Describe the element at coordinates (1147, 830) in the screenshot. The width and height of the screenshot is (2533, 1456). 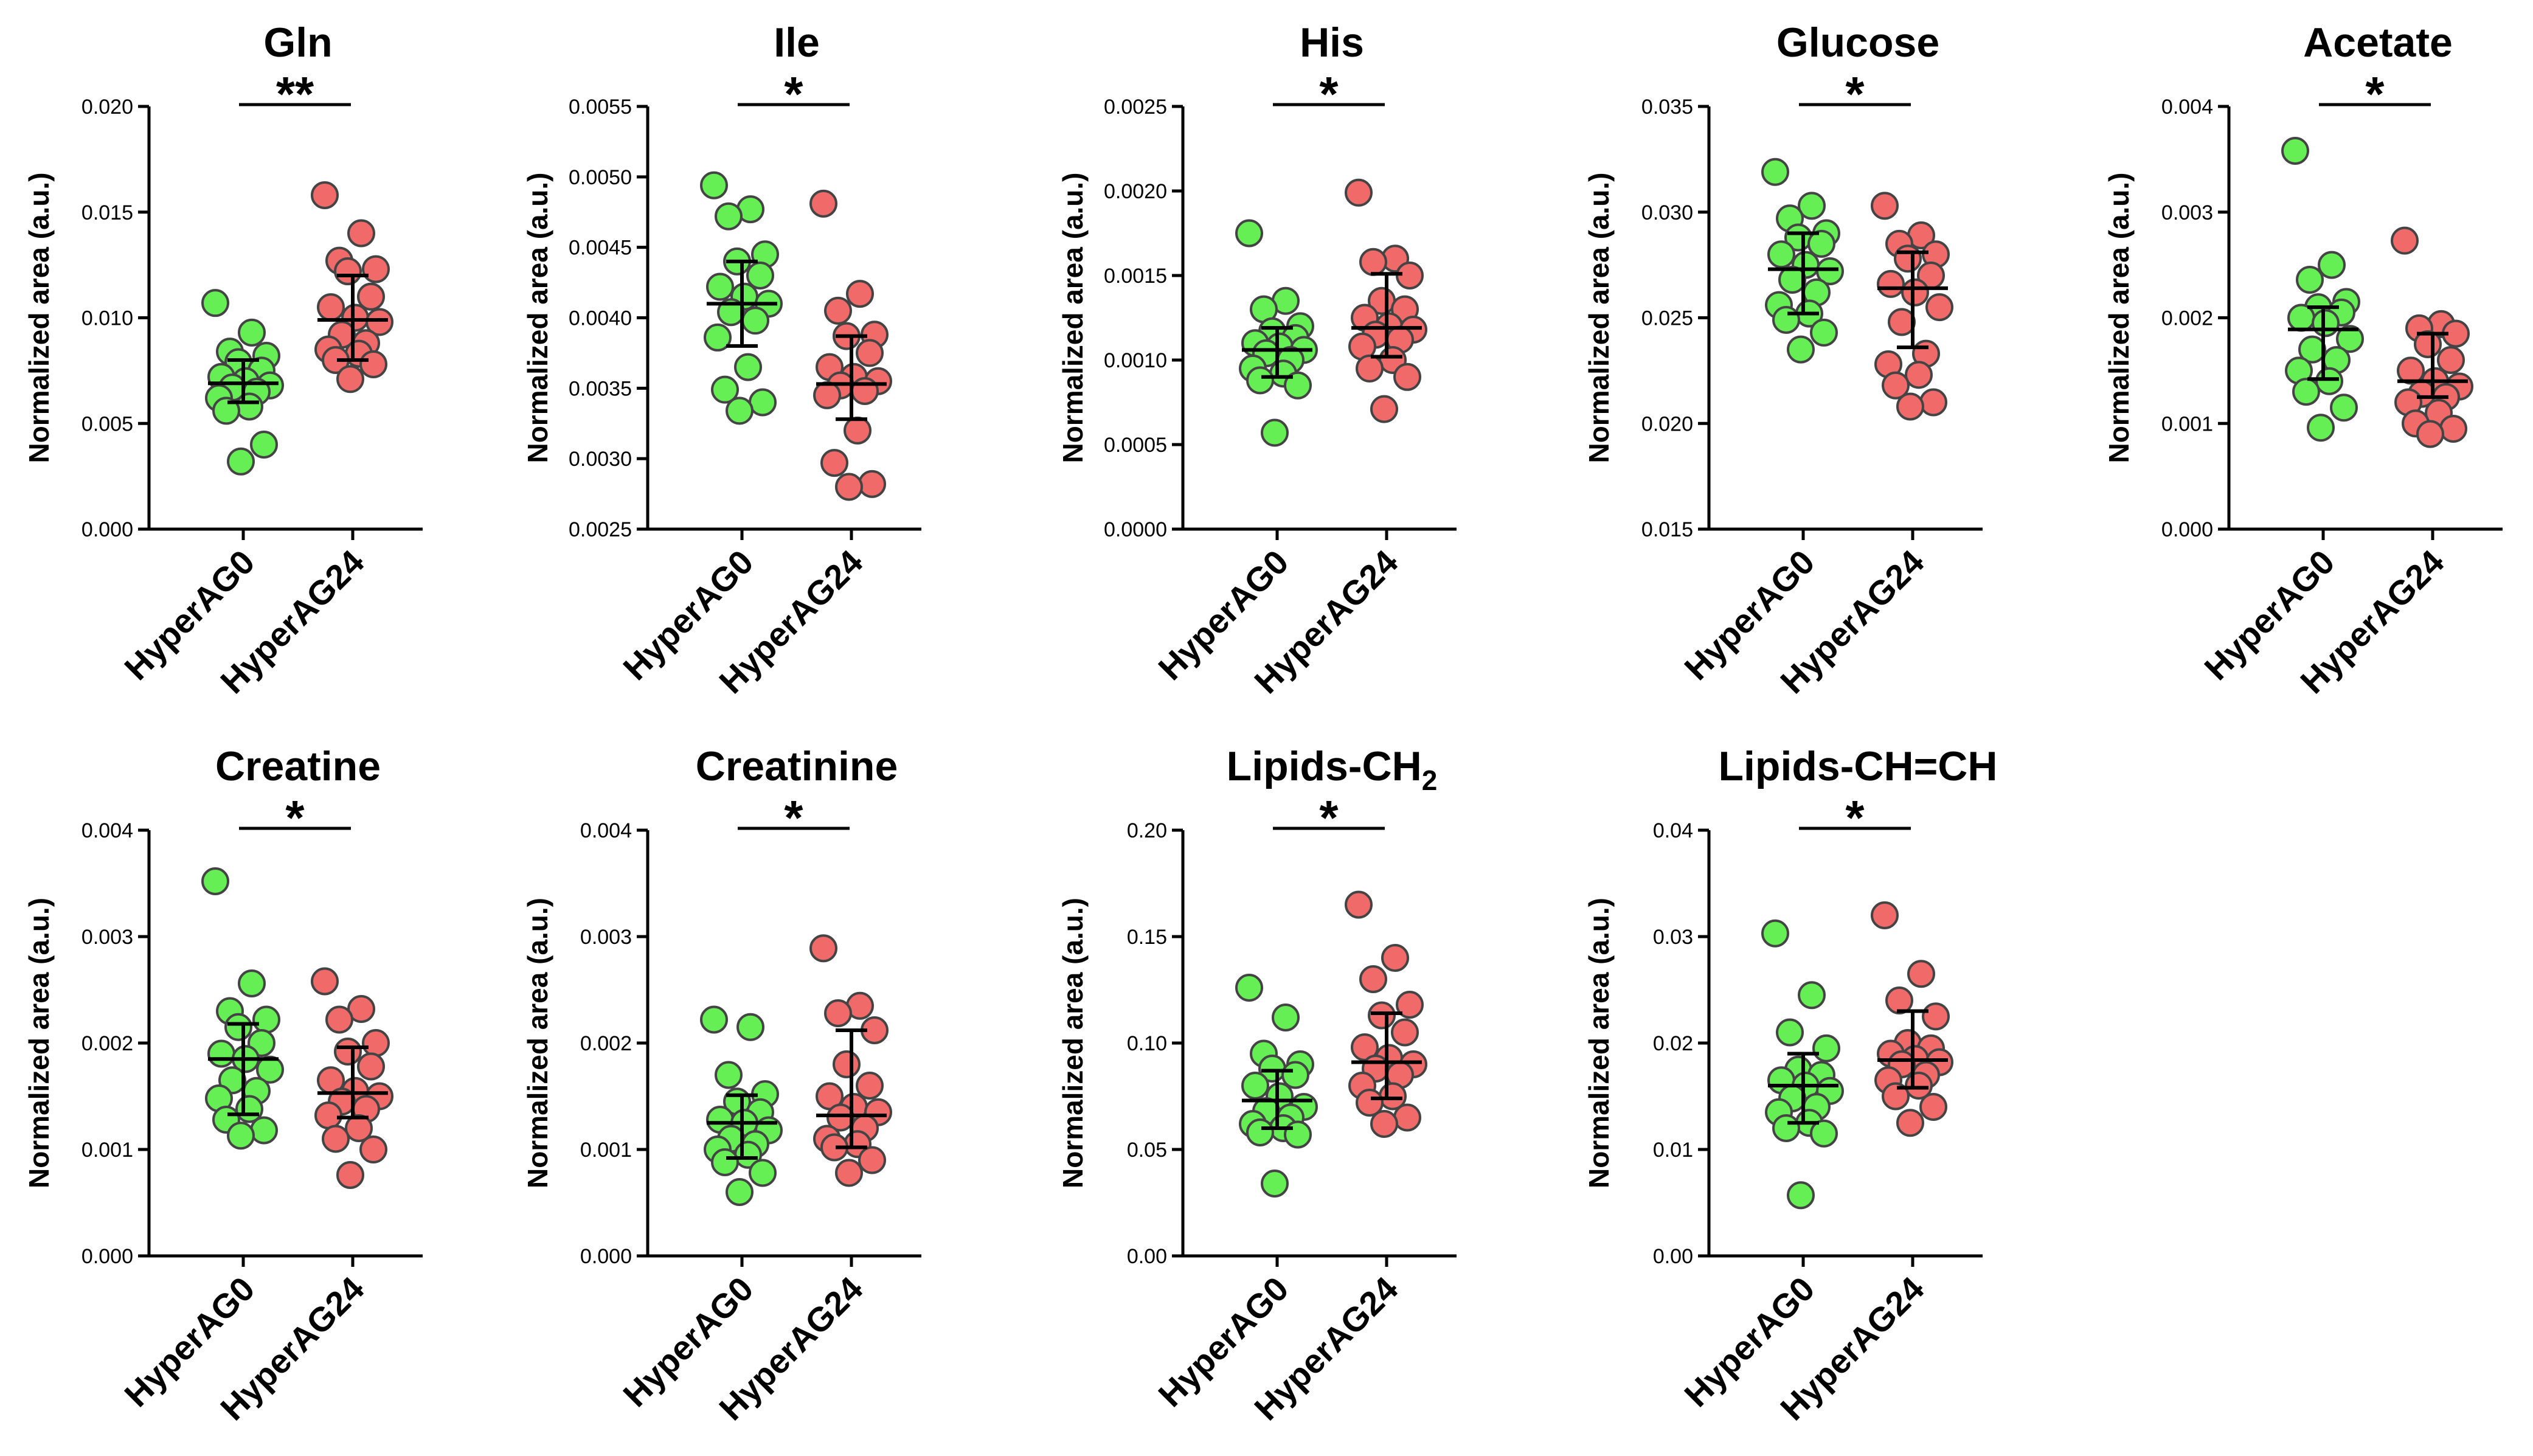
I see `y-tick-label: 0.20` at that location.